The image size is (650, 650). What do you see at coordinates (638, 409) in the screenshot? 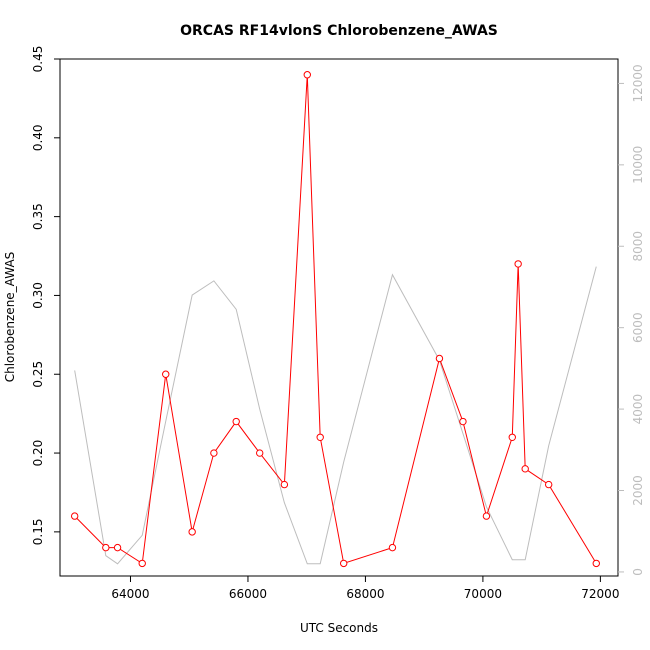
I see `y2-tick-label: 4000` at bounding box center [638, 409].